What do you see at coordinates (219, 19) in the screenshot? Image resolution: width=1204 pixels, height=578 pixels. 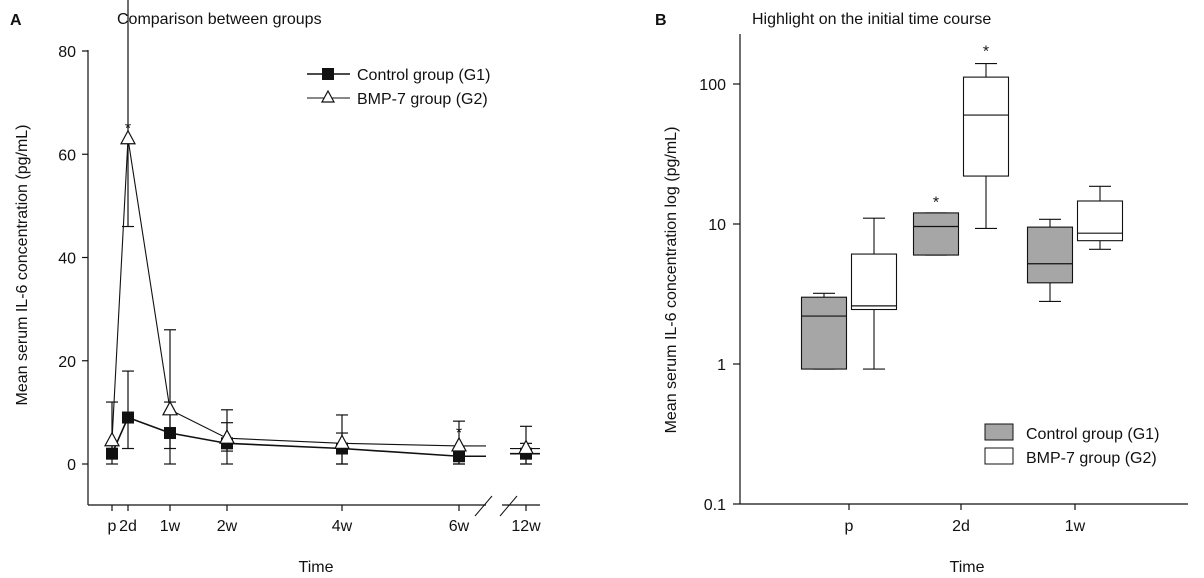 I see `panel-a-title: Comparison between groups` at bounding box center [219, 19].